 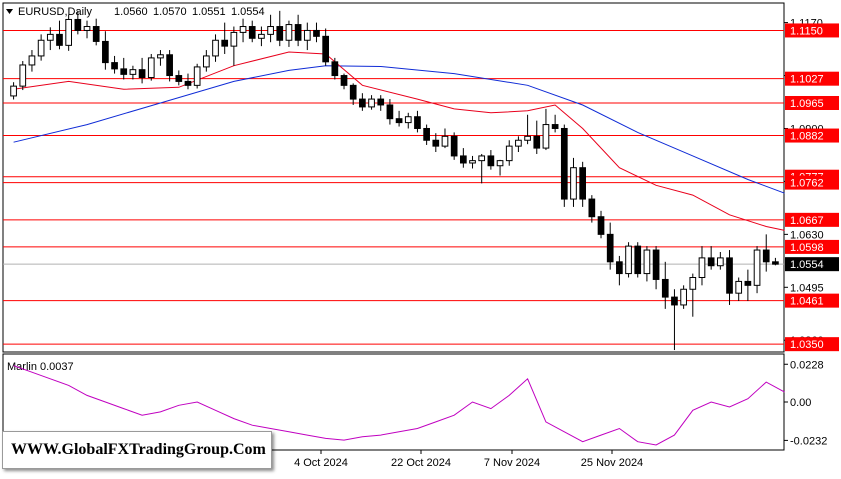 I want to click on level-label-0: 1.1150, so click(x=806, y=31).